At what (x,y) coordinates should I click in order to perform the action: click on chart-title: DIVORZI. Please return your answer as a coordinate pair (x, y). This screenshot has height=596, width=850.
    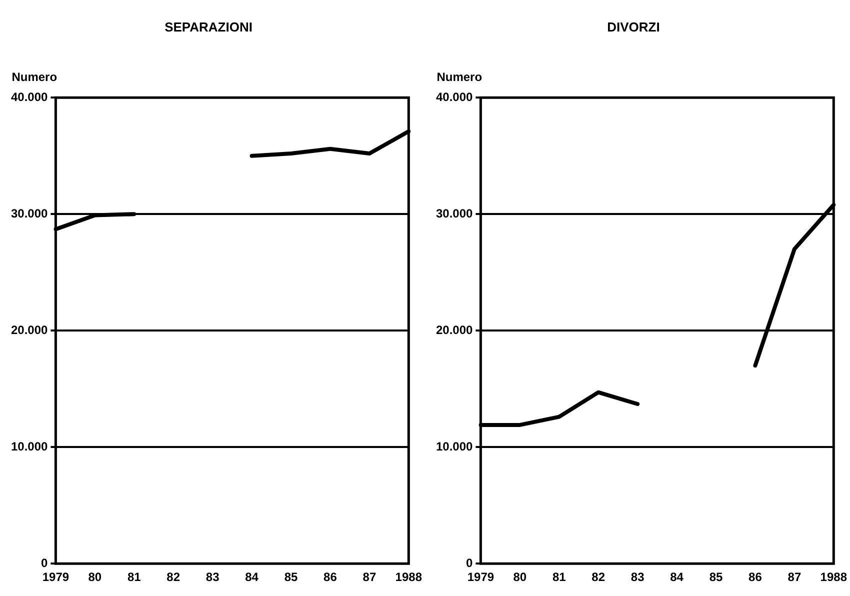
    Looking at the image, I should click on (633, 26).